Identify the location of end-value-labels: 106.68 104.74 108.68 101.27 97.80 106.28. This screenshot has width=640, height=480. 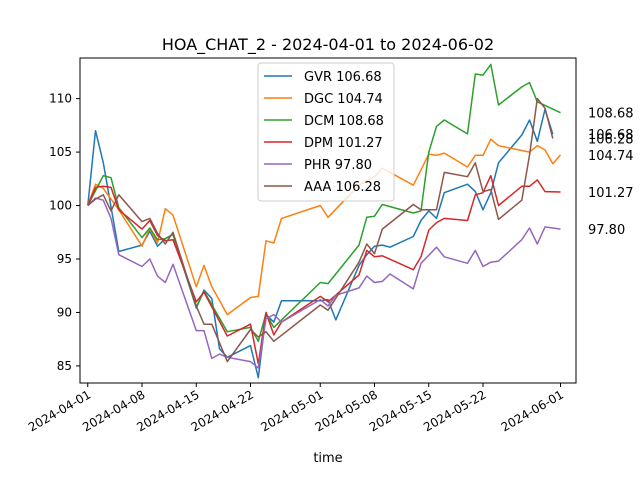
(611, 172).